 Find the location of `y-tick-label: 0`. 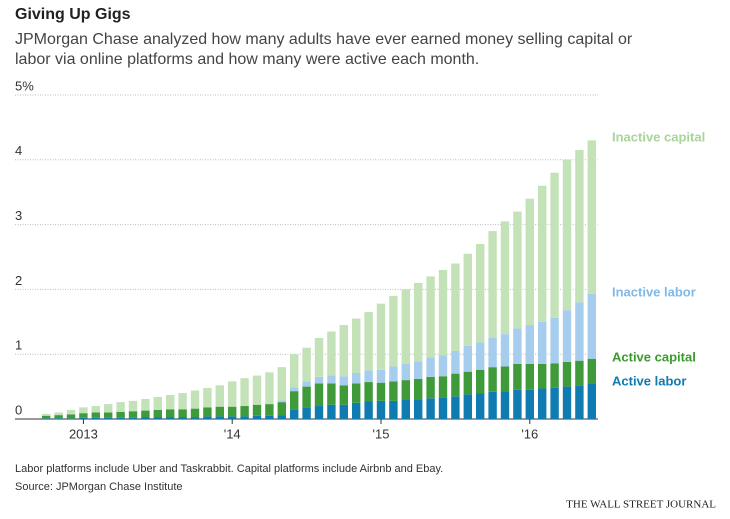

y-tick-label: 0 is located at coordinates (18, 409).